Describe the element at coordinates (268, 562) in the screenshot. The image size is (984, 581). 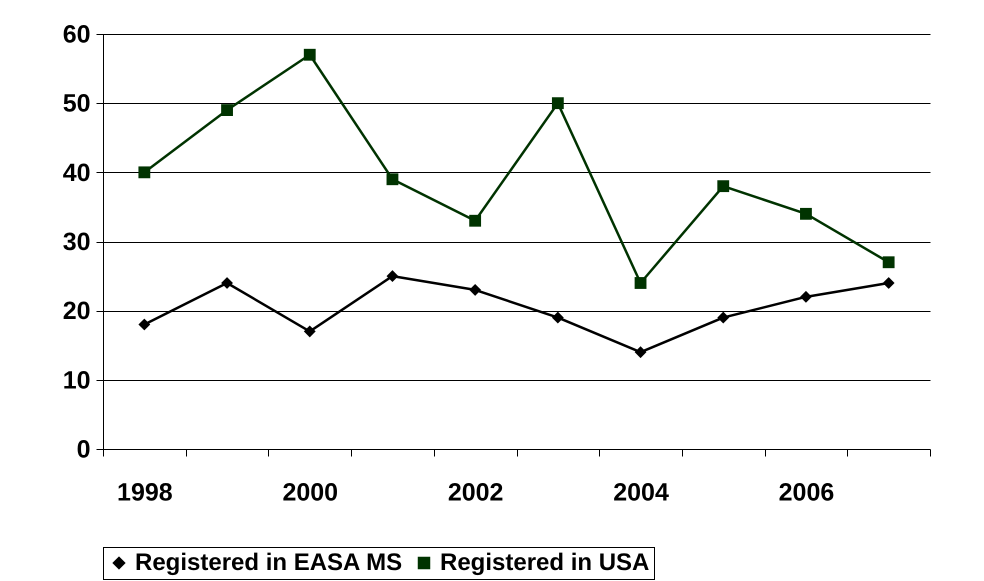
I see `legend-label: Registered in EASA MS` at that location.